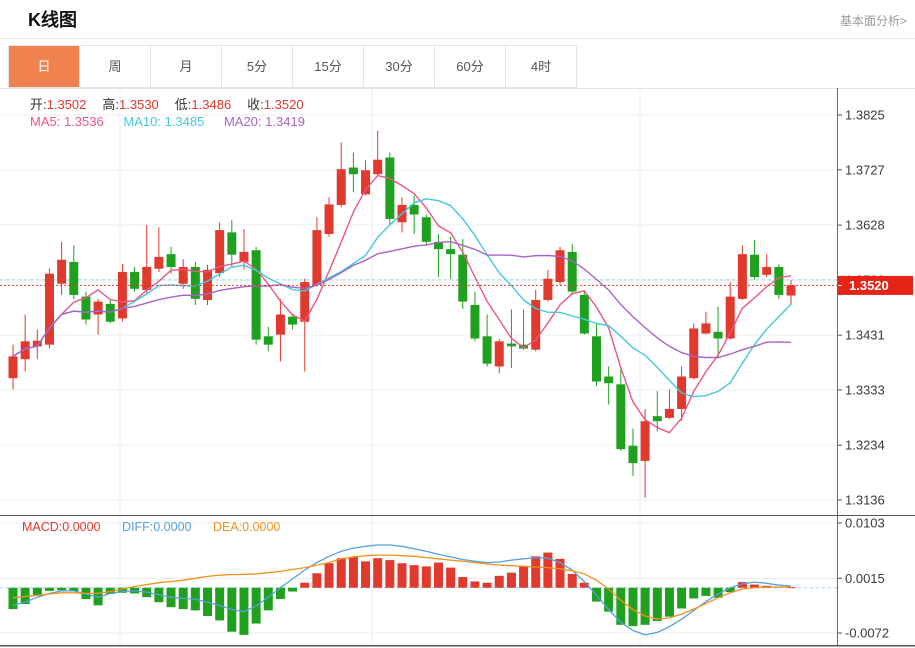 The image size is (915, 648). What do you see at coordinates (285, 121) in the screenshot?
I see `ma20-value: 1.3419` at bounding box center [285, 121].